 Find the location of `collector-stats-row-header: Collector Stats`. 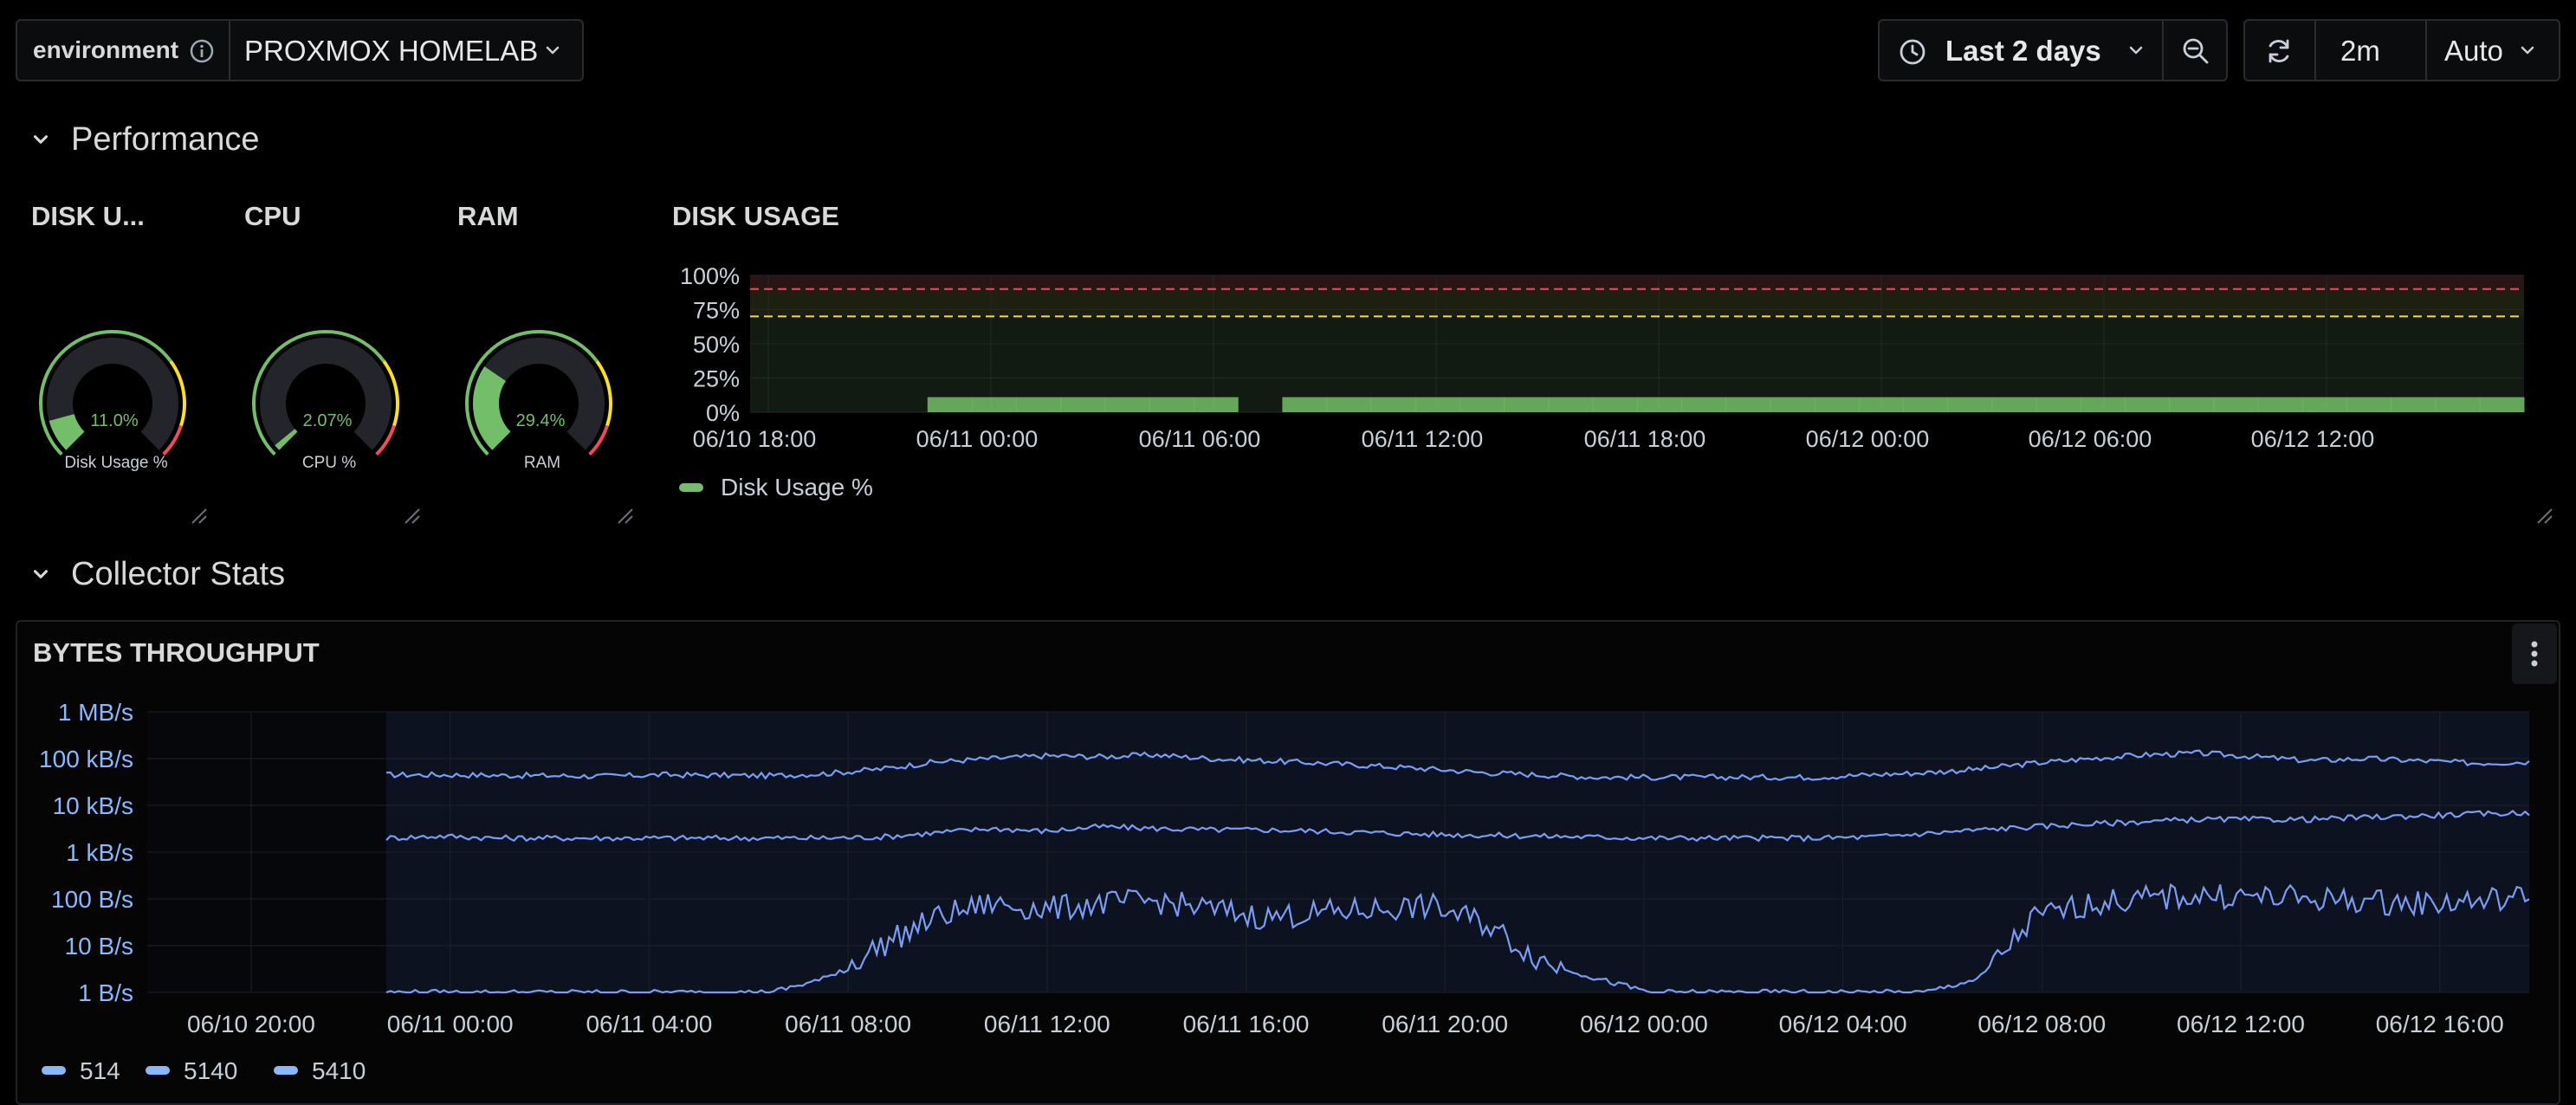

collector-stats-row-header: Collector Stats is located at coordinates (199, 574).